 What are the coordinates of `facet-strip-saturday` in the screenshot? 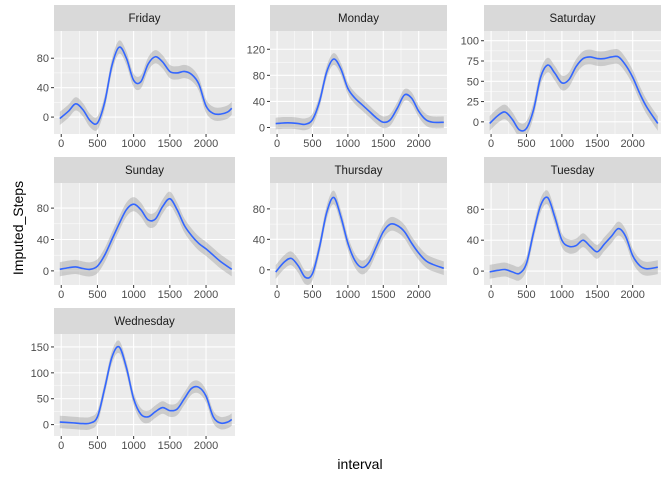 It's located at (572, 18).